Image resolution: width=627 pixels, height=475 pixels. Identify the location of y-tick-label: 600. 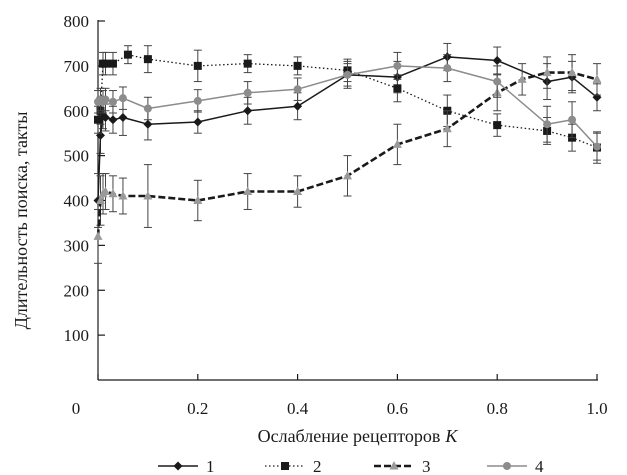
(77, 111).